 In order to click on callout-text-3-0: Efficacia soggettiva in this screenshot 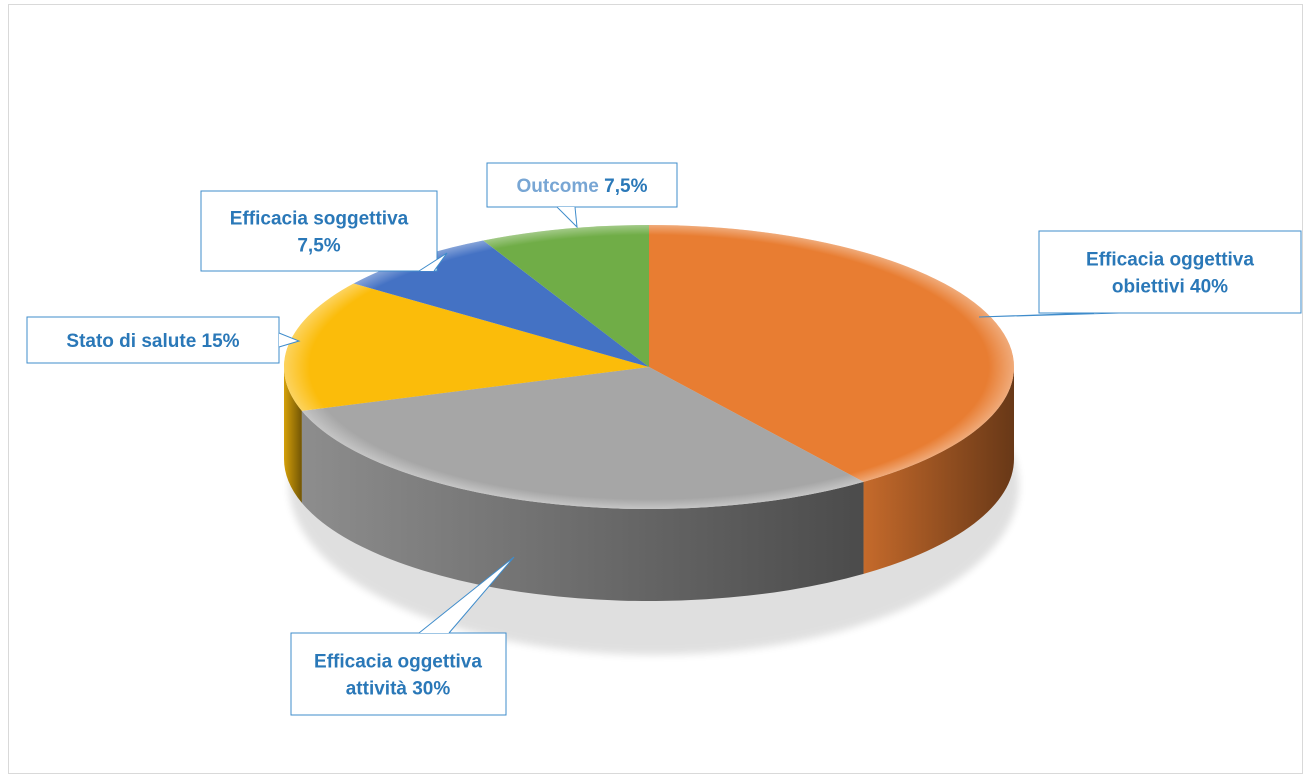, I will do `click(319, 219)`.